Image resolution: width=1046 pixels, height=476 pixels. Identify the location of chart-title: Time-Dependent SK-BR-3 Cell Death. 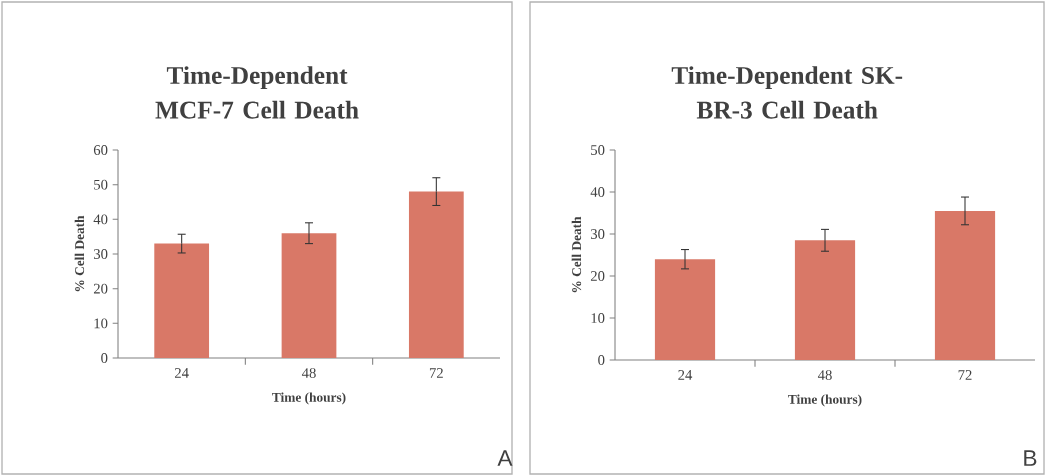
(787, 92).